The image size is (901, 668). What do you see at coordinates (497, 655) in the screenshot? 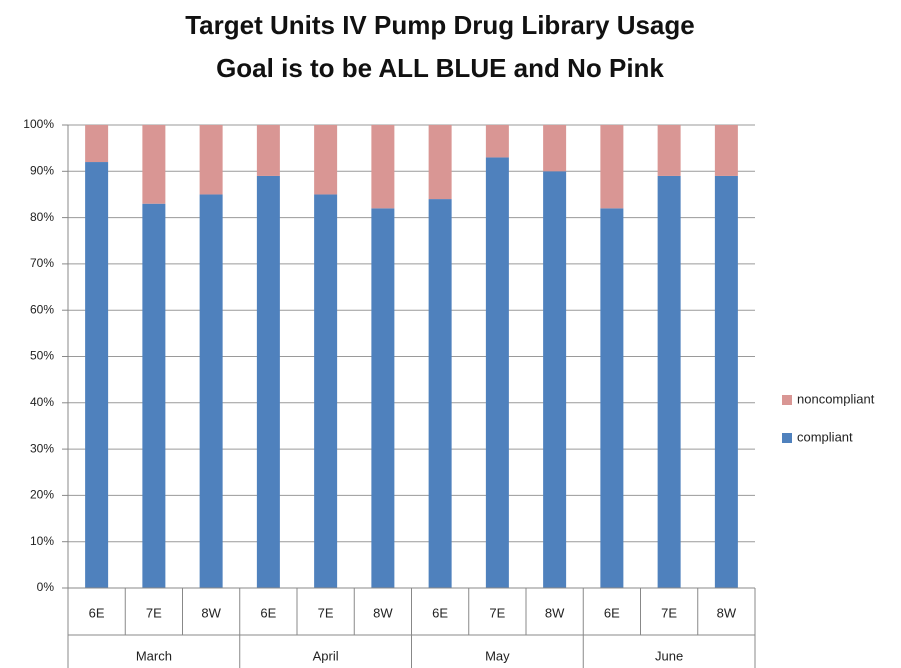
I see `group-label: May` at bounding box center [497, 655].